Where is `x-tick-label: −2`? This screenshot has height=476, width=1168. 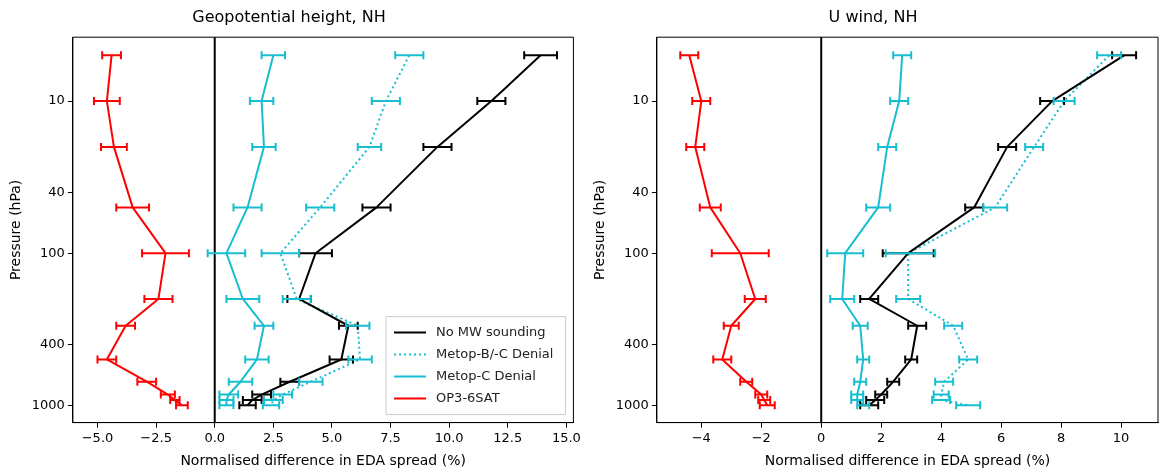
x-tick-label: −2 is located at coordinates (761, 437).